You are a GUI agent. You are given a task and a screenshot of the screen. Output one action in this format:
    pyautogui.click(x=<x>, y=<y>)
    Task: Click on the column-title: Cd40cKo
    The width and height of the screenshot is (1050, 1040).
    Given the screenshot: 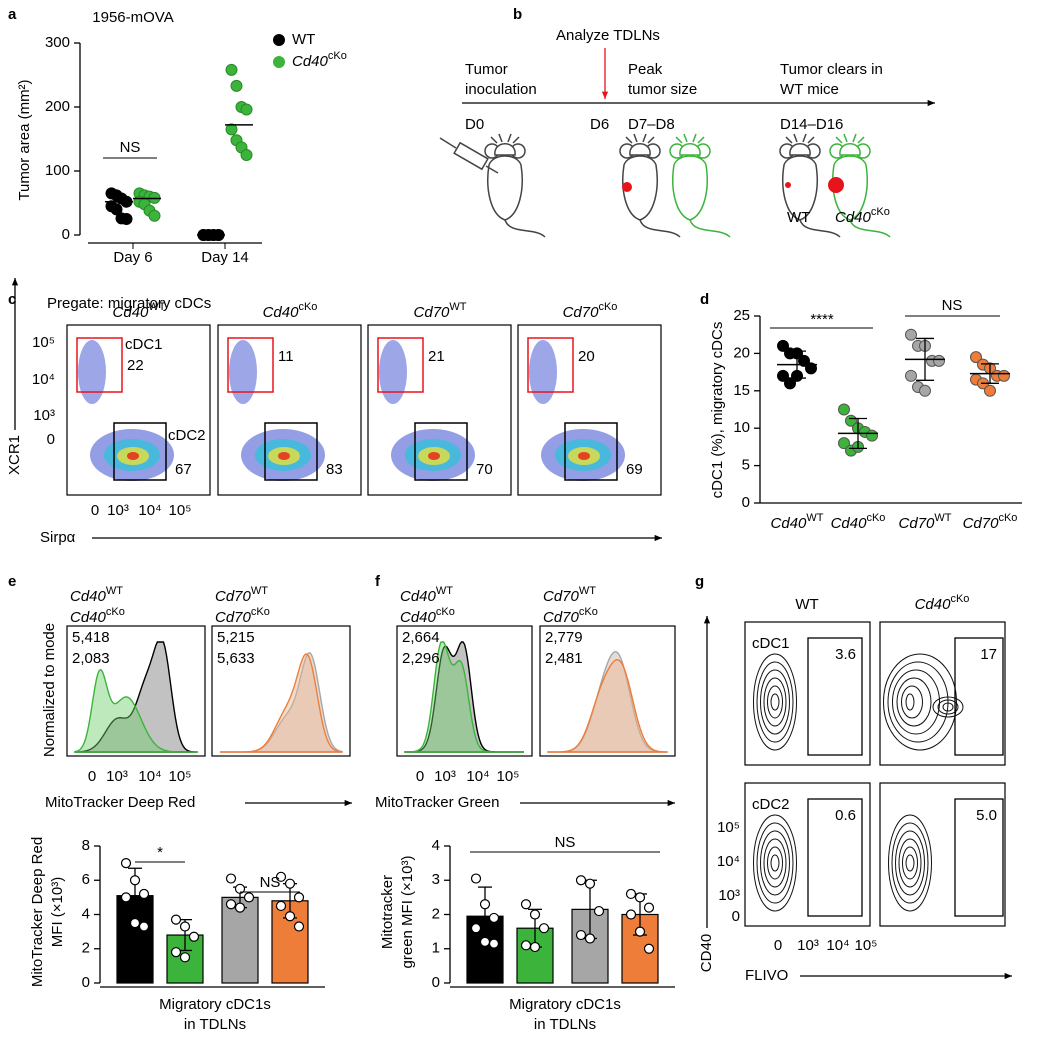 What is the action you would take?
    pyautogui.click(x=942, y=603)
    